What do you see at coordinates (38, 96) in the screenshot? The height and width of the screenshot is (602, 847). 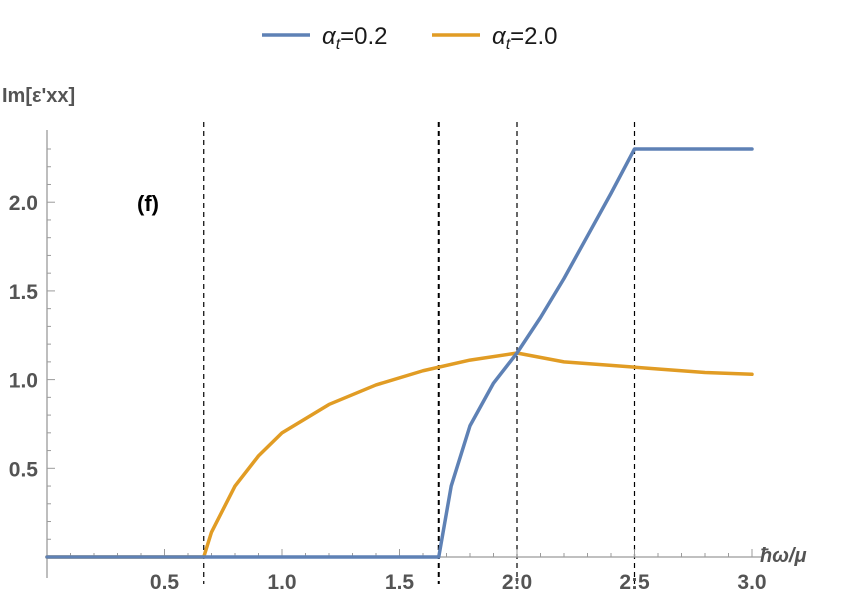 I see `y-axis-label: Im[ε'xx]` at bounding box center [38, 96].